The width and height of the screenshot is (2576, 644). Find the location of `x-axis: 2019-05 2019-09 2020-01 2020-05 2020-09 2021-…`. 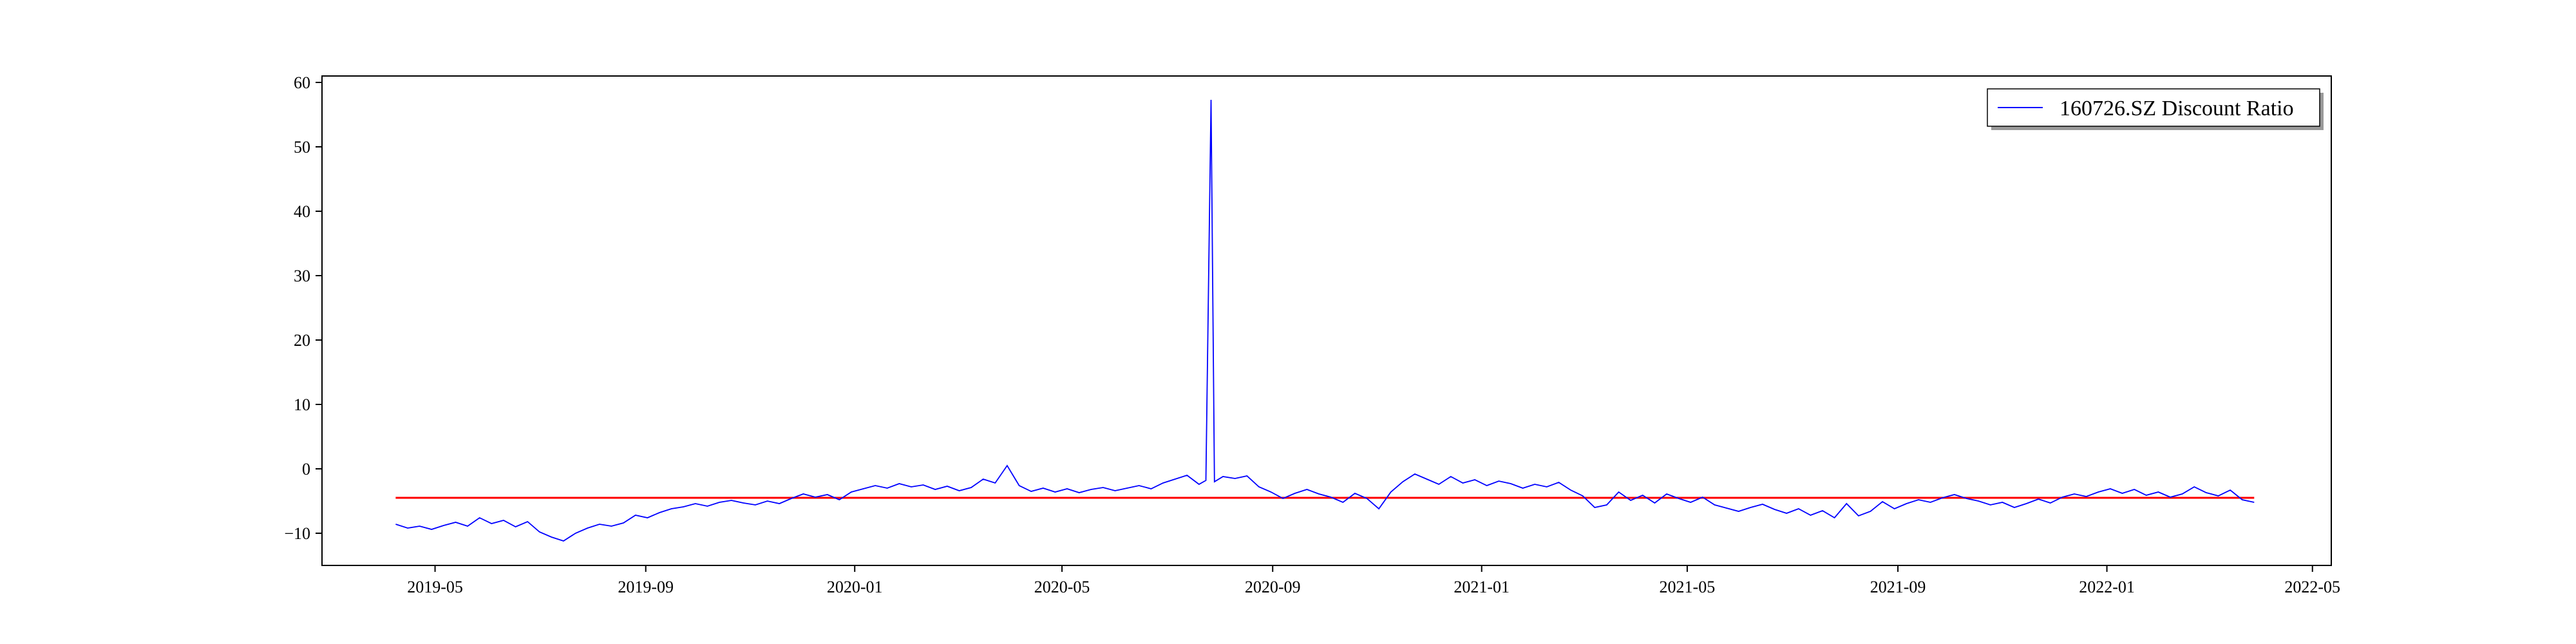

x-axis: 2019-05 2019-09 2020-01 2020-05 2020-09 2021-… is located at coordinates (1374, 580).